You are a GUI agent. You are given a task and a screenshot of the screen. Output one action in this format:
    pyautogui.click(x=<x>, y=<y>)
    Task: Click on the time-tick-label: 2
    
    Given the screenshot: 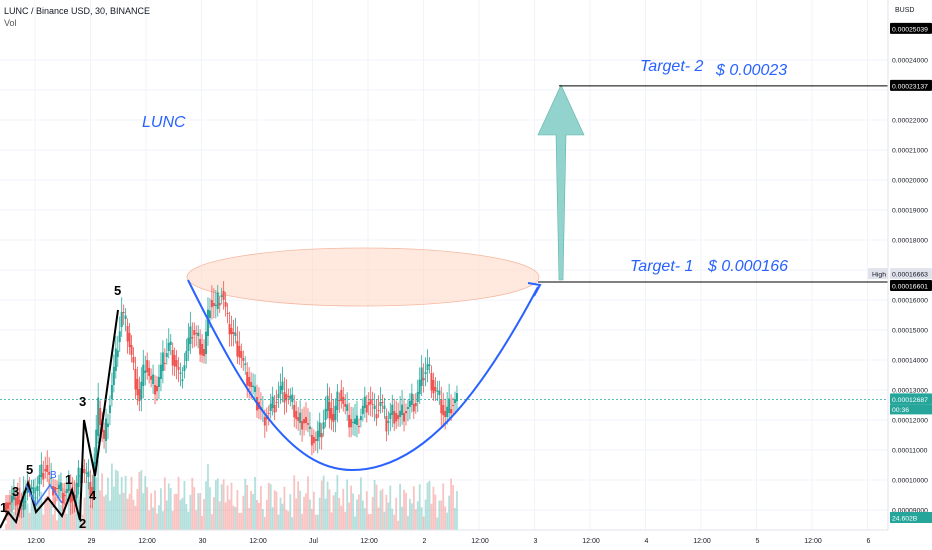 What is the action you would take?
    pyautogui.click(x=425, y=541)
    